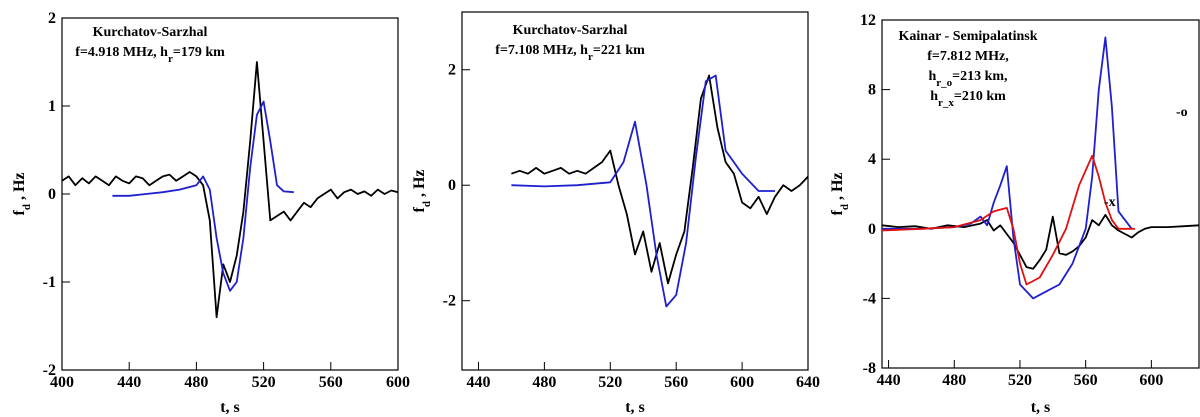 The image size is (1200, 417). I want to click on annotation: hr_x=210 km, so click(968, 99).